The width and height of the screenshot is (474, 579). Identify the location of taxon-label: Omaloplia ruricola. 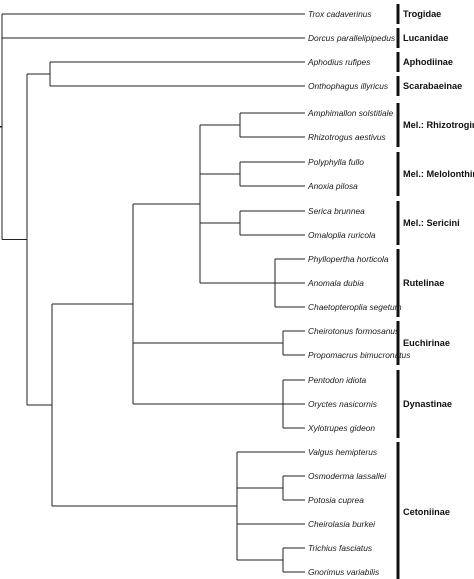
(342, 235).